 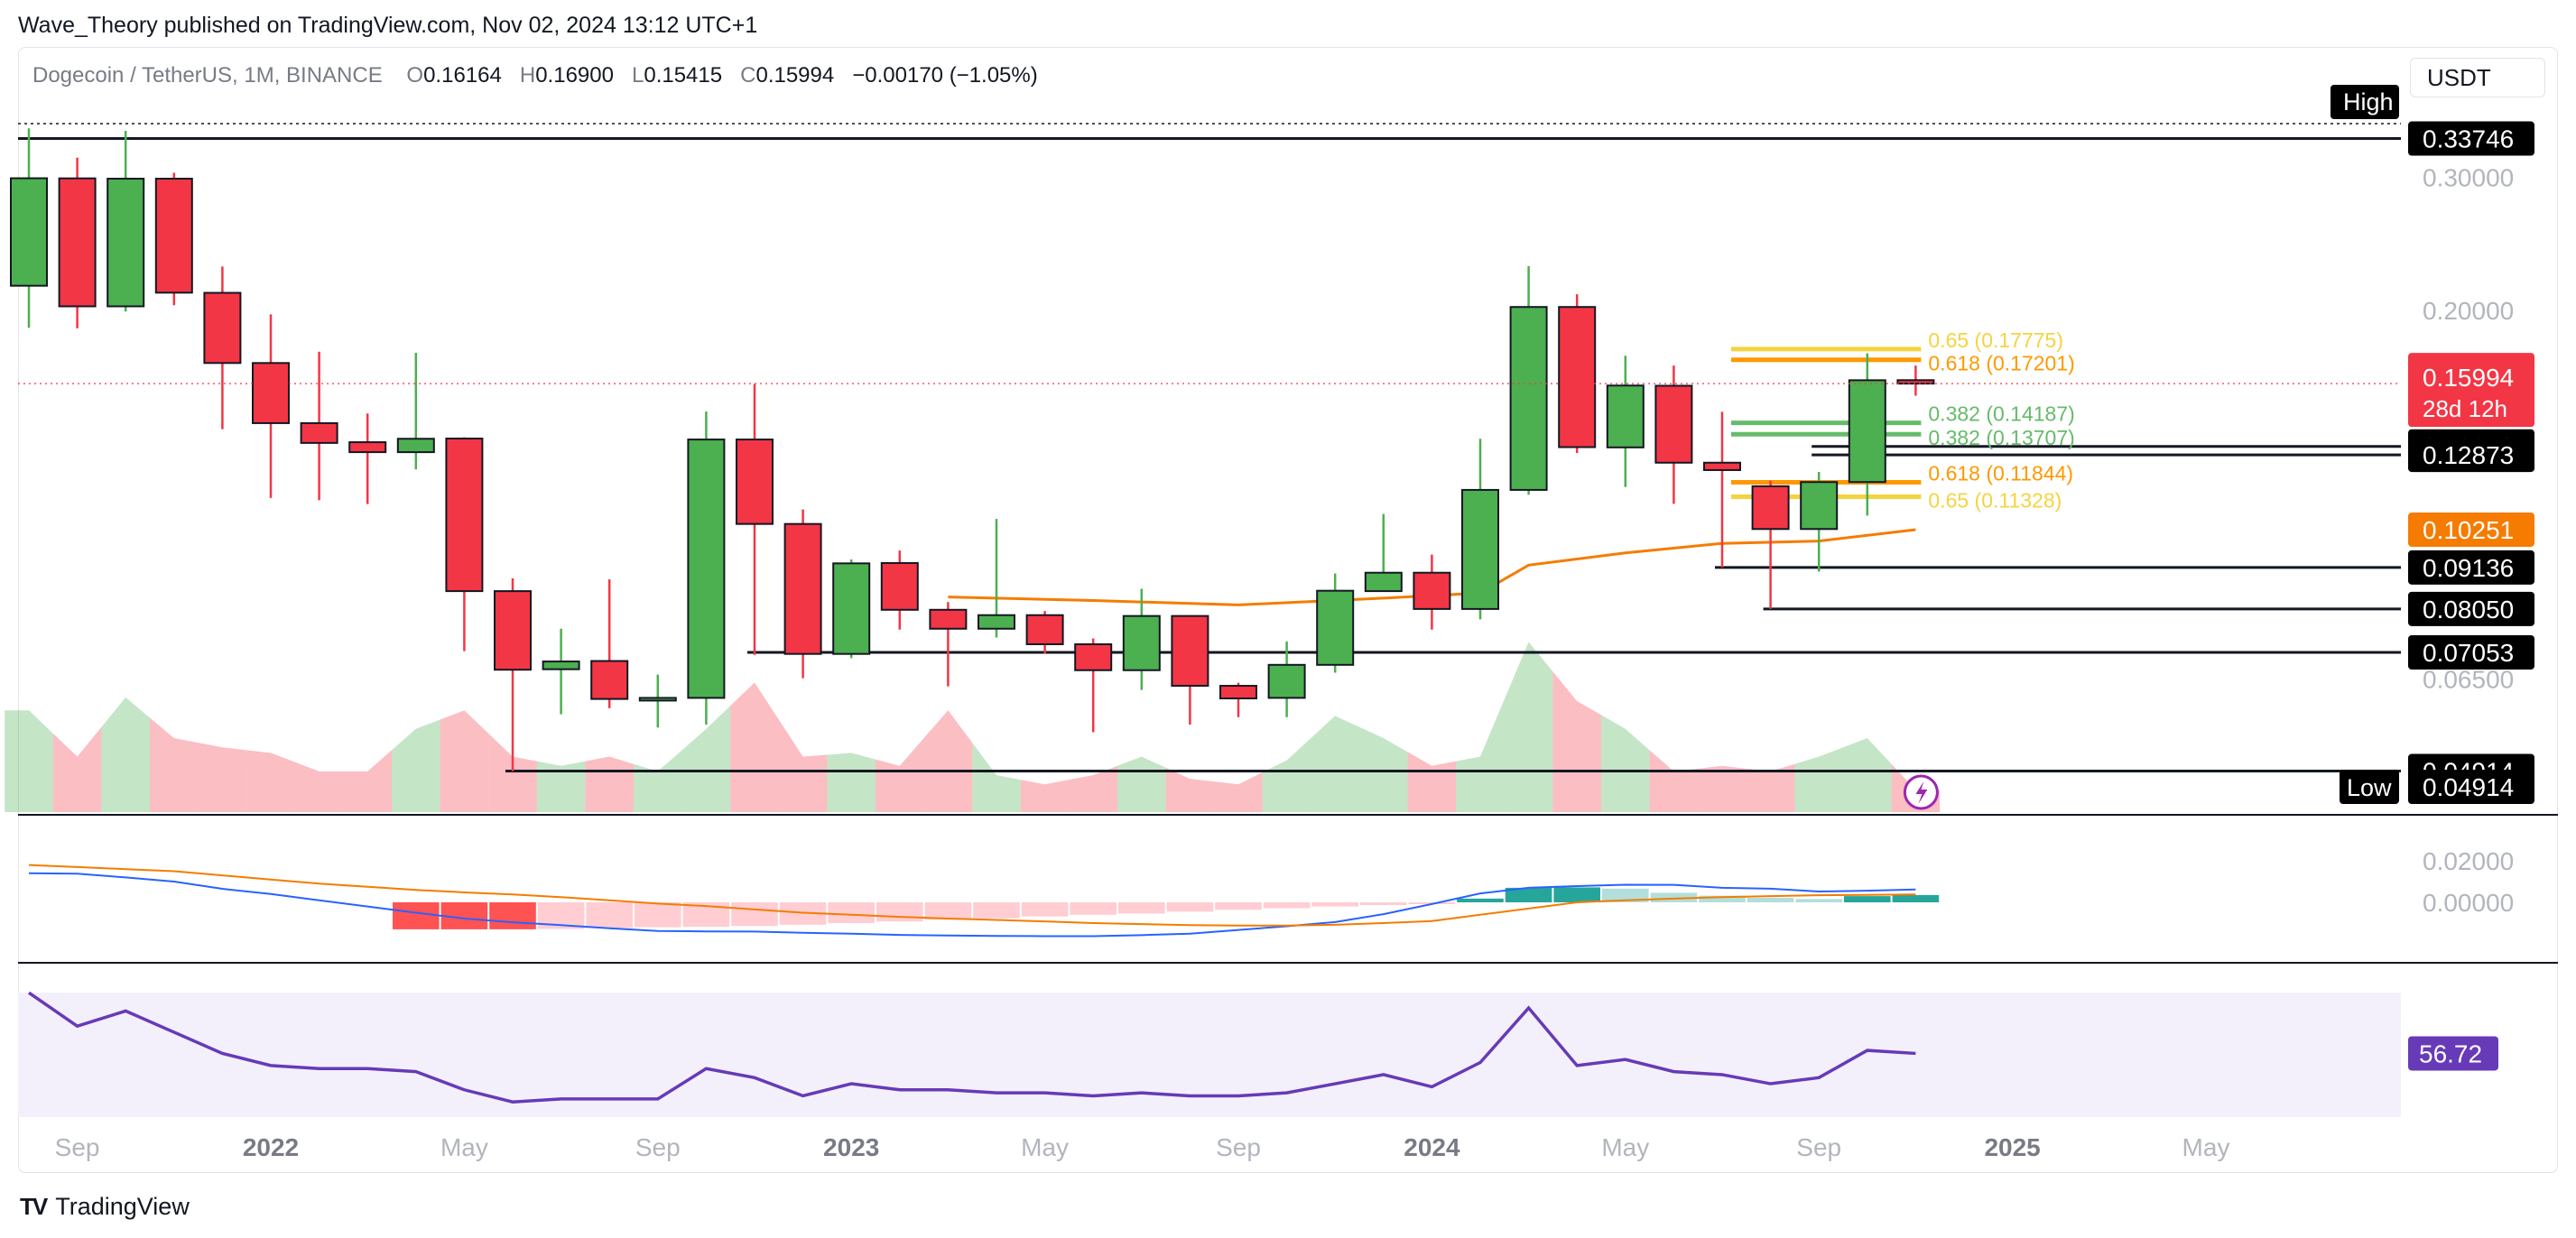 What do you see at coordinates (207, 75) in the screenshot?
I see `symbol-name: Dogecoin / TetherUS, 1M, BINANCE` at bounding box center [207, 75].